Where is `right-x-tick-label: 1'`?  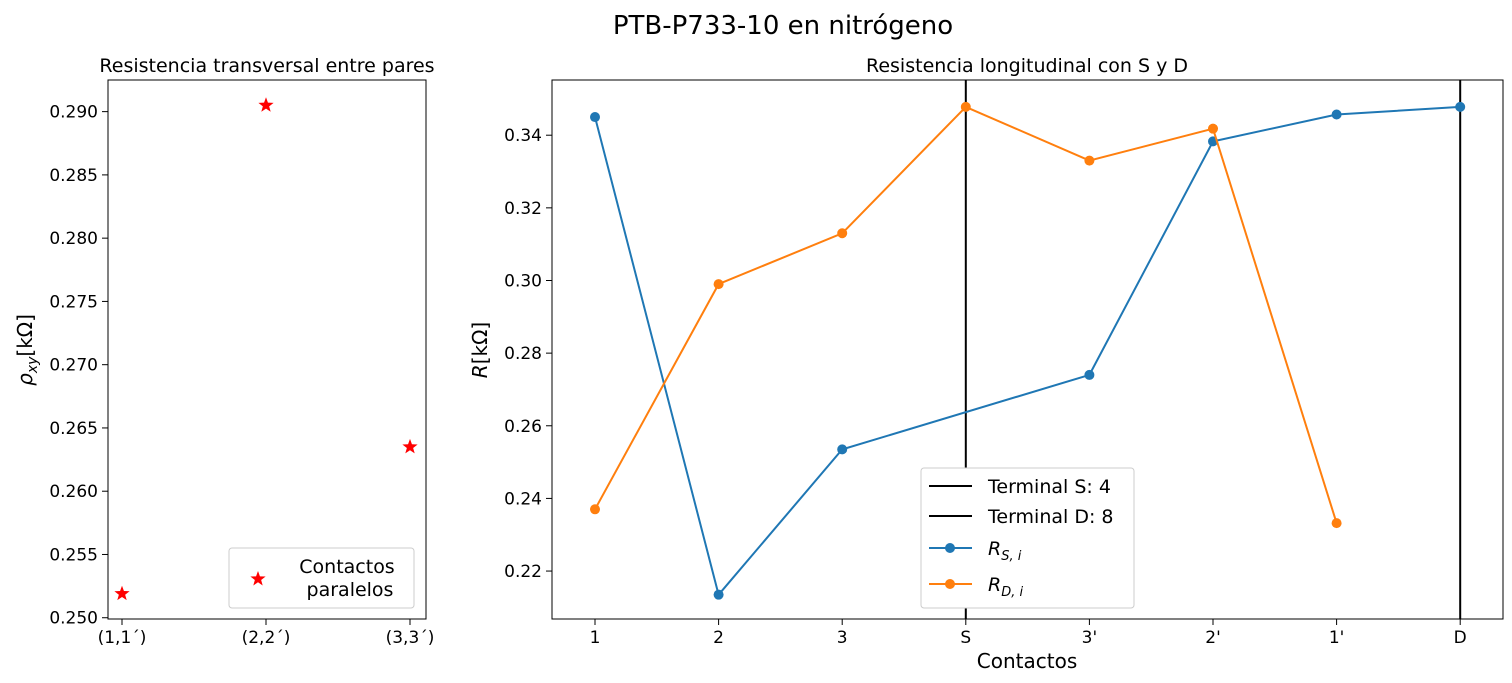
right-x-tick-label: 1' is located at coordinates (1337, 638).